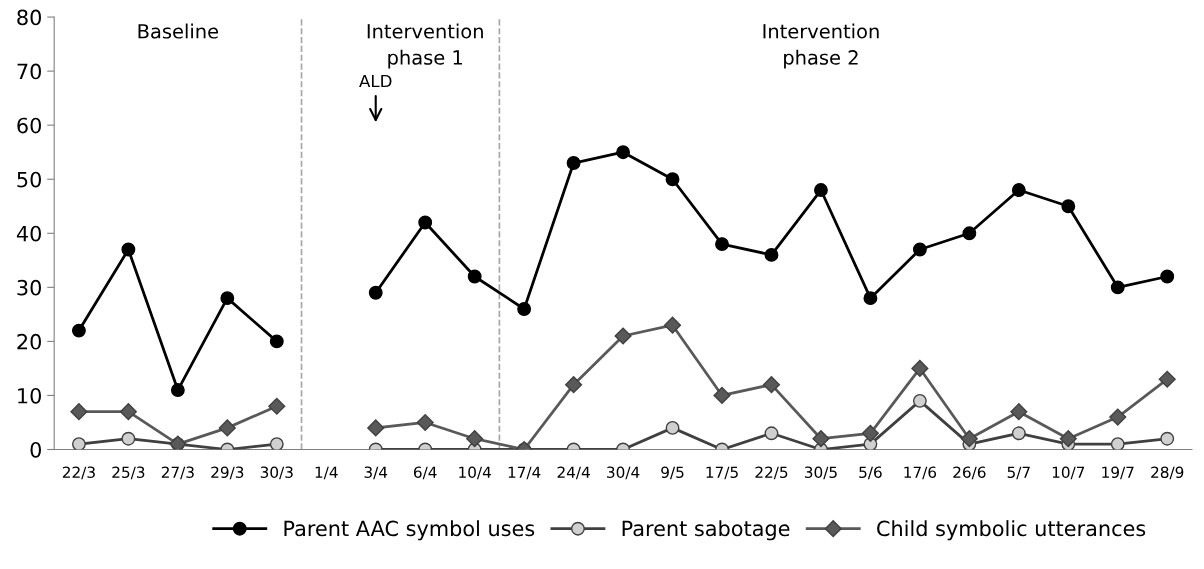 This screenshot has width=1204, height=569. What do you see at coordinates (706, 530) in the screenshot?
I see `legend-label: Parent sabotage` at bounding box center [706, 530].